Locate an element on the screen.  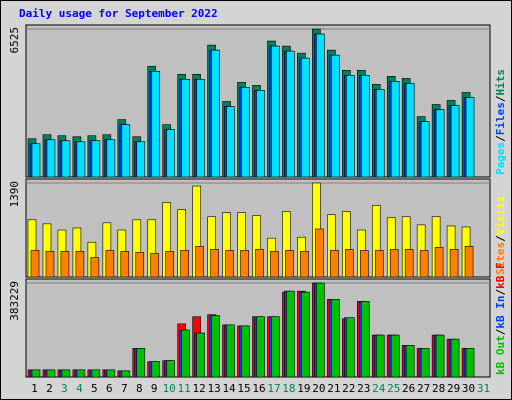
x-tick-label: 23 is located at coordinates (363, 388).